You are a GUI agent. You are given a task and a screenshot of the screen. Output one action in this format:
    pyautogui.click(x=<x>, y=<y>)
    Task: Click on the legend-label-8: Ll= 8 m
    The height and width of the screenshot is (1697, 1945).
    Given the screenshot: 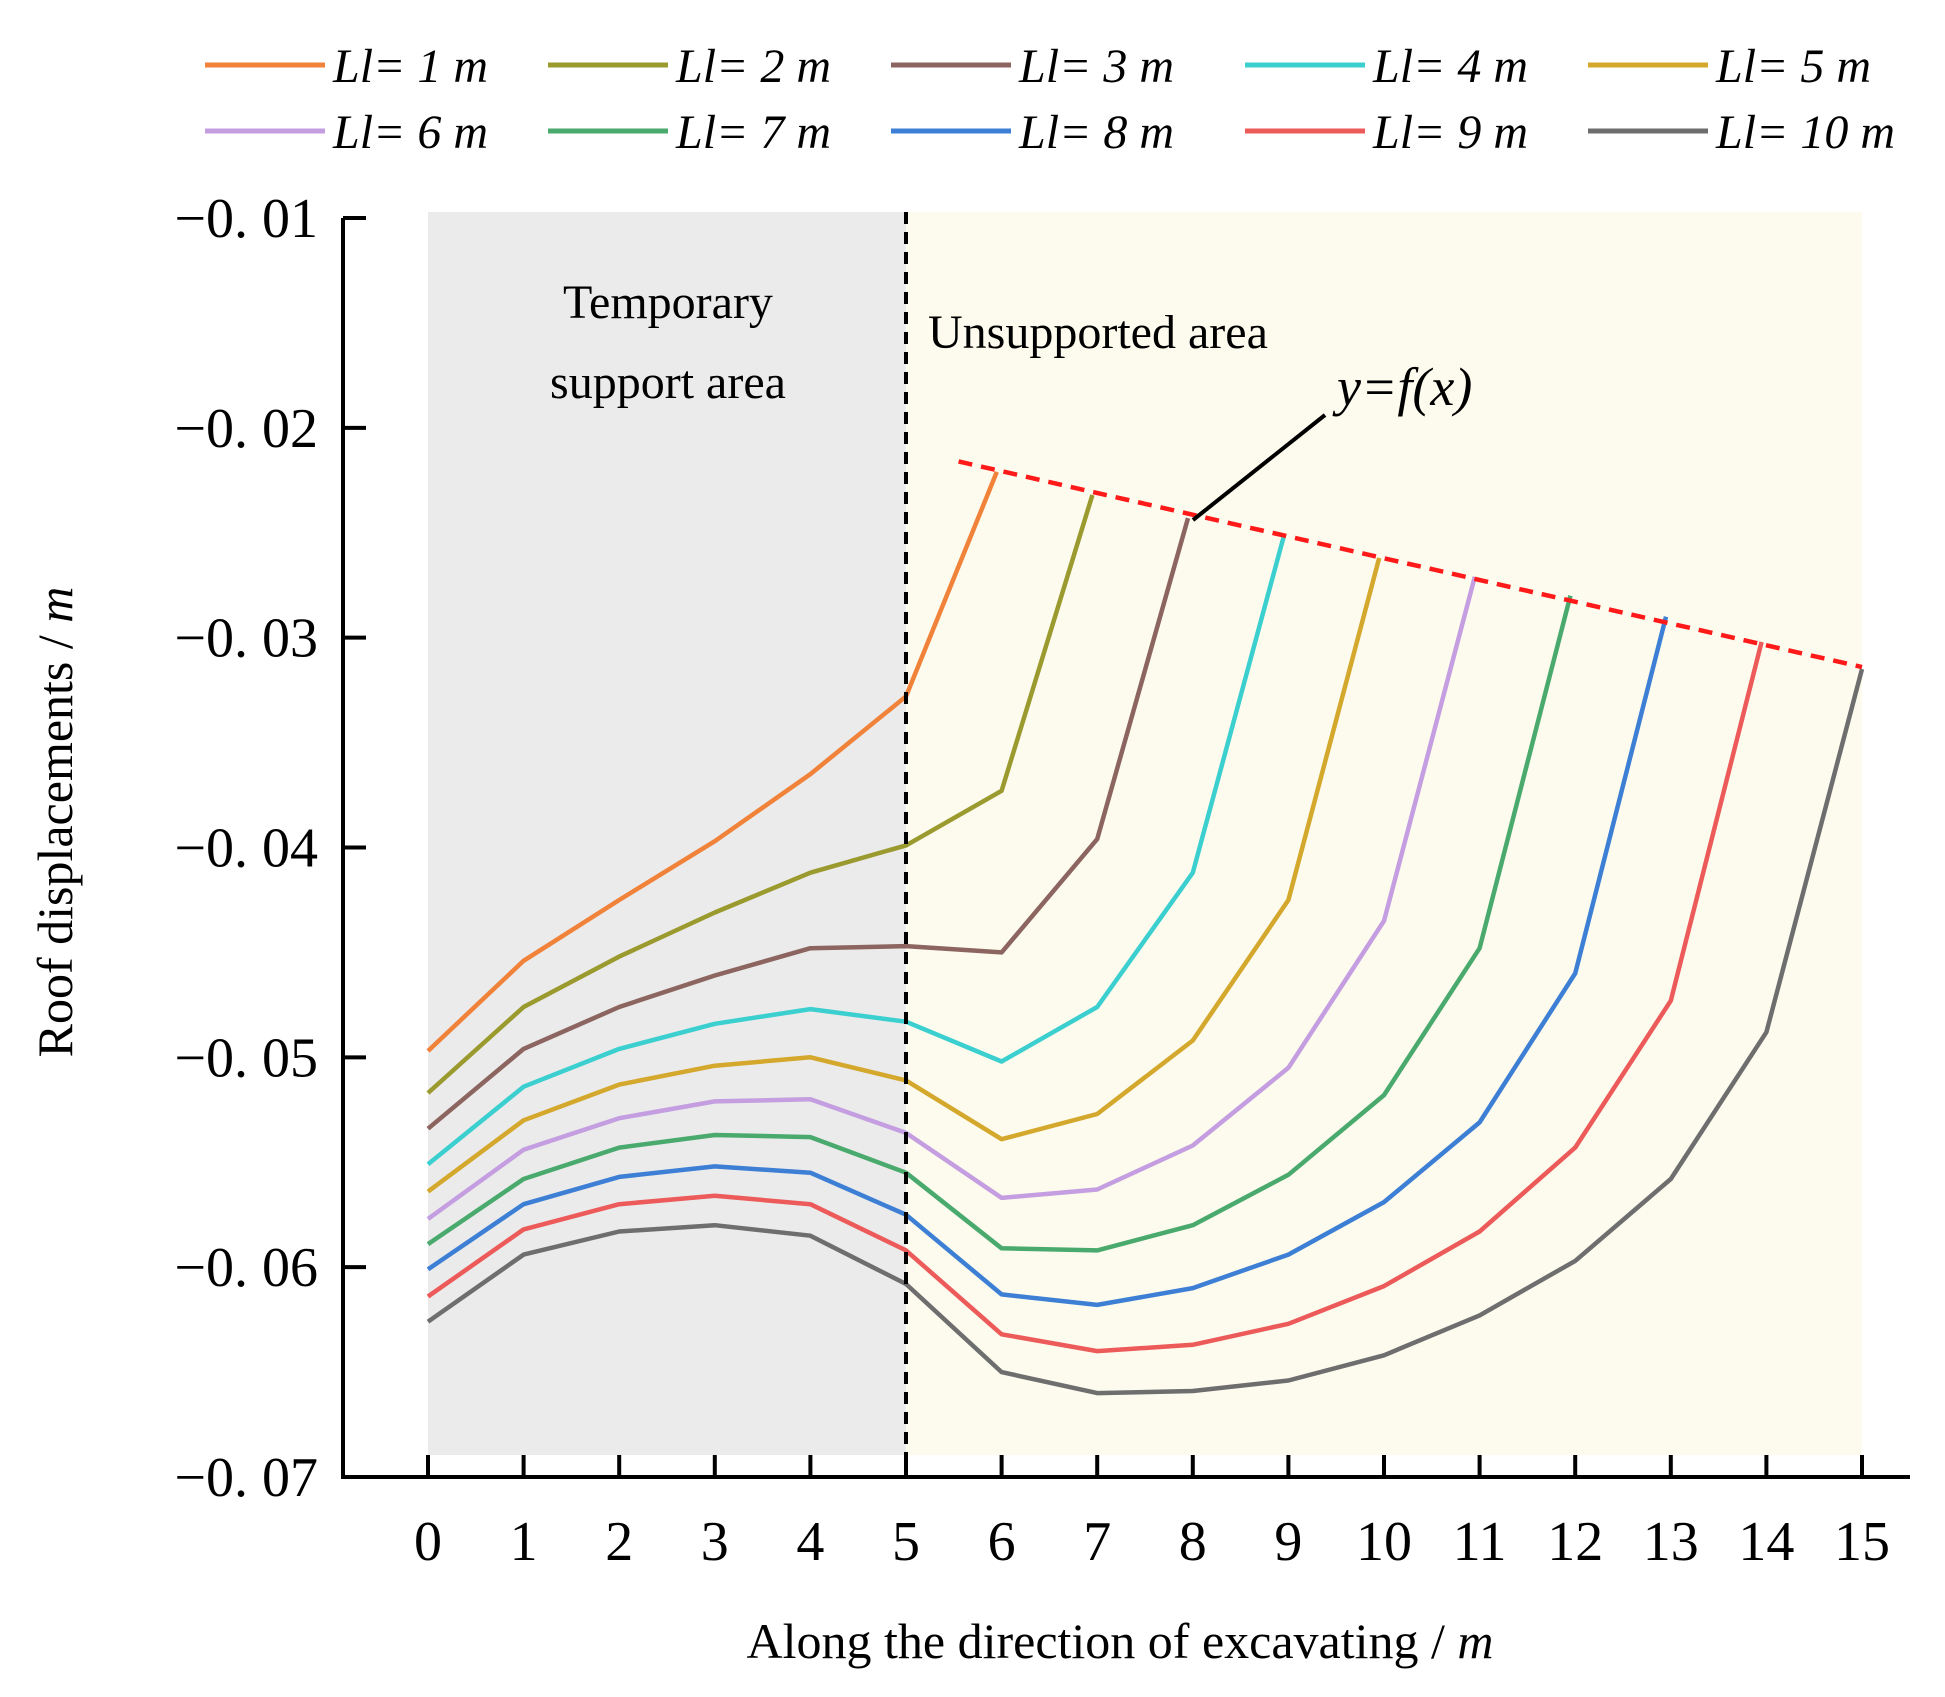 What is the action you would take?
    pyautogui.click(x=1096, y=132)
    